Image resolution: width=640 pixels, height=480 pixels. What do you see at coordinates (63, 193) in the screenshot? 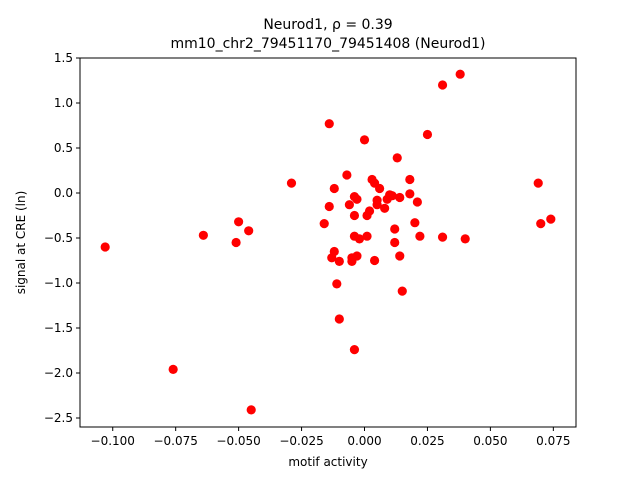
I see `y-tick-label: 0.0` at bounding box center [63, 193].